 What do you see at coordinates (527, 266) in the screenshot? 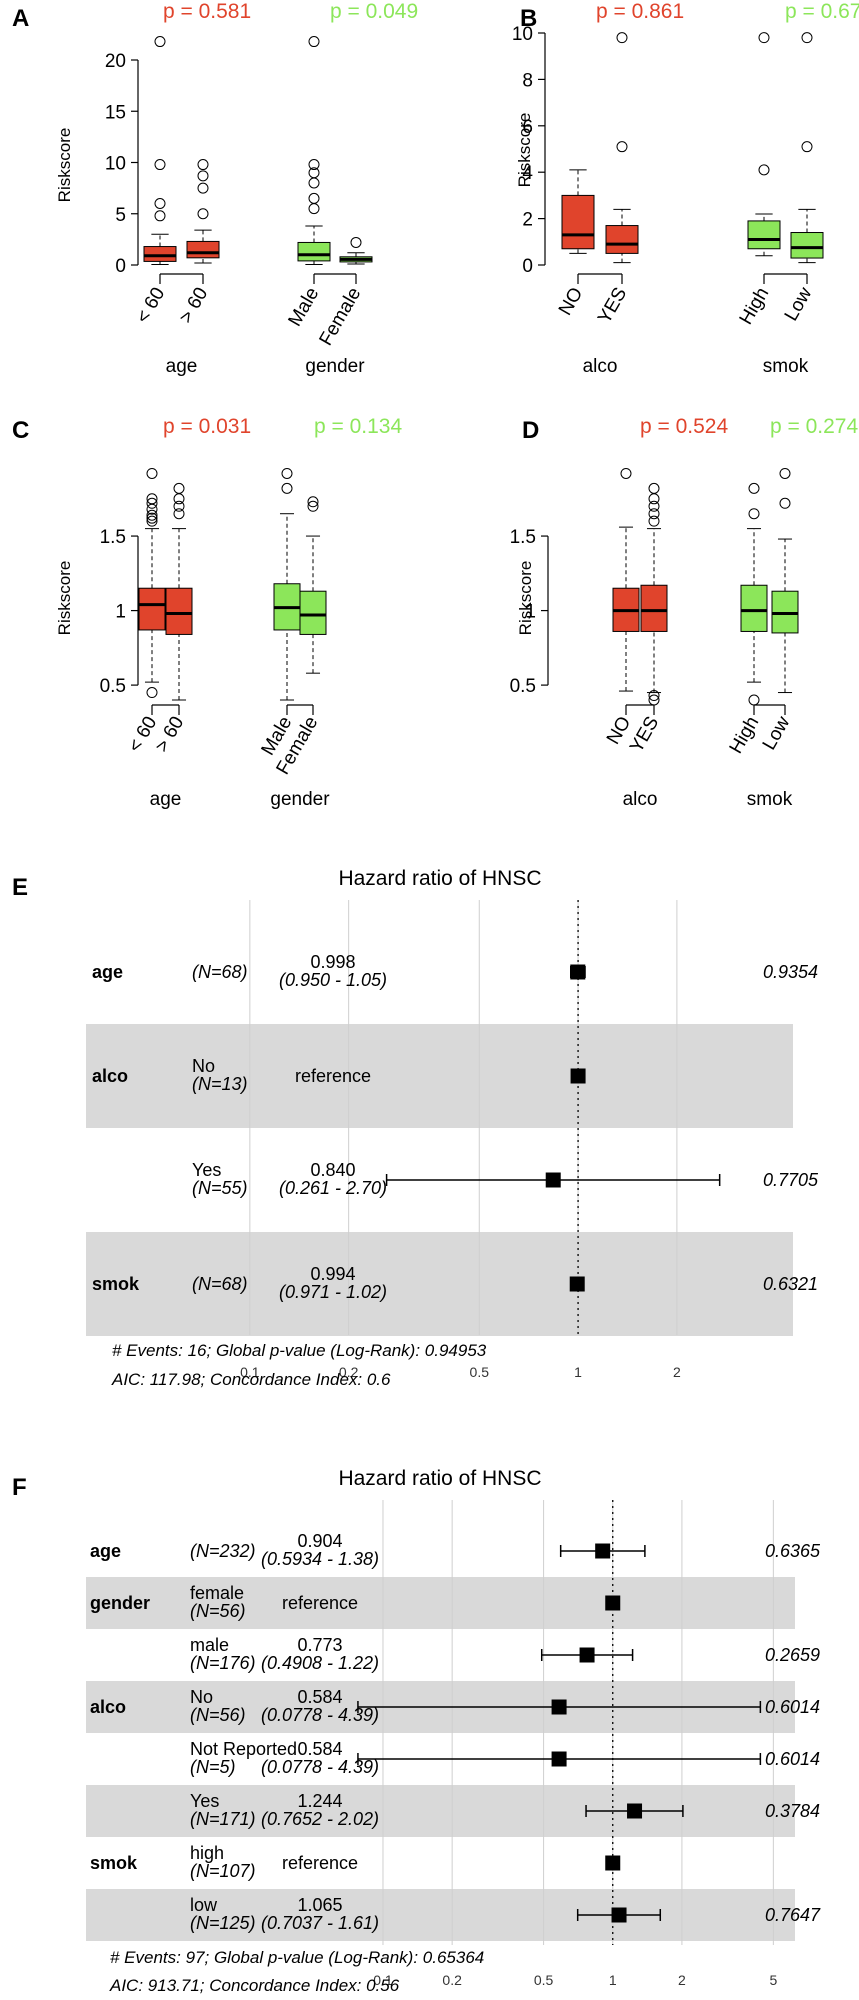
I see `y-tick-label: 0` at bounding box center [527, 266].